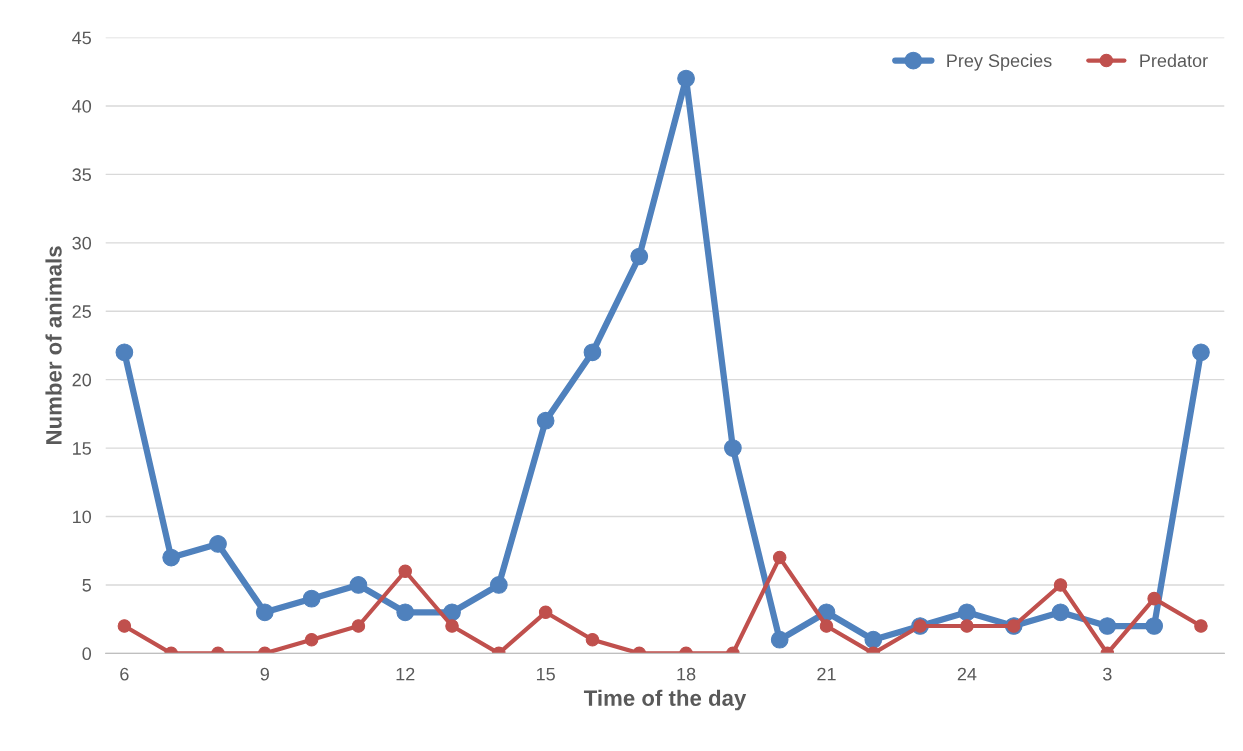 The height and width of the screenshot is (751, 1243). I want to click on x-tick-label: 9, so click(264, 674).